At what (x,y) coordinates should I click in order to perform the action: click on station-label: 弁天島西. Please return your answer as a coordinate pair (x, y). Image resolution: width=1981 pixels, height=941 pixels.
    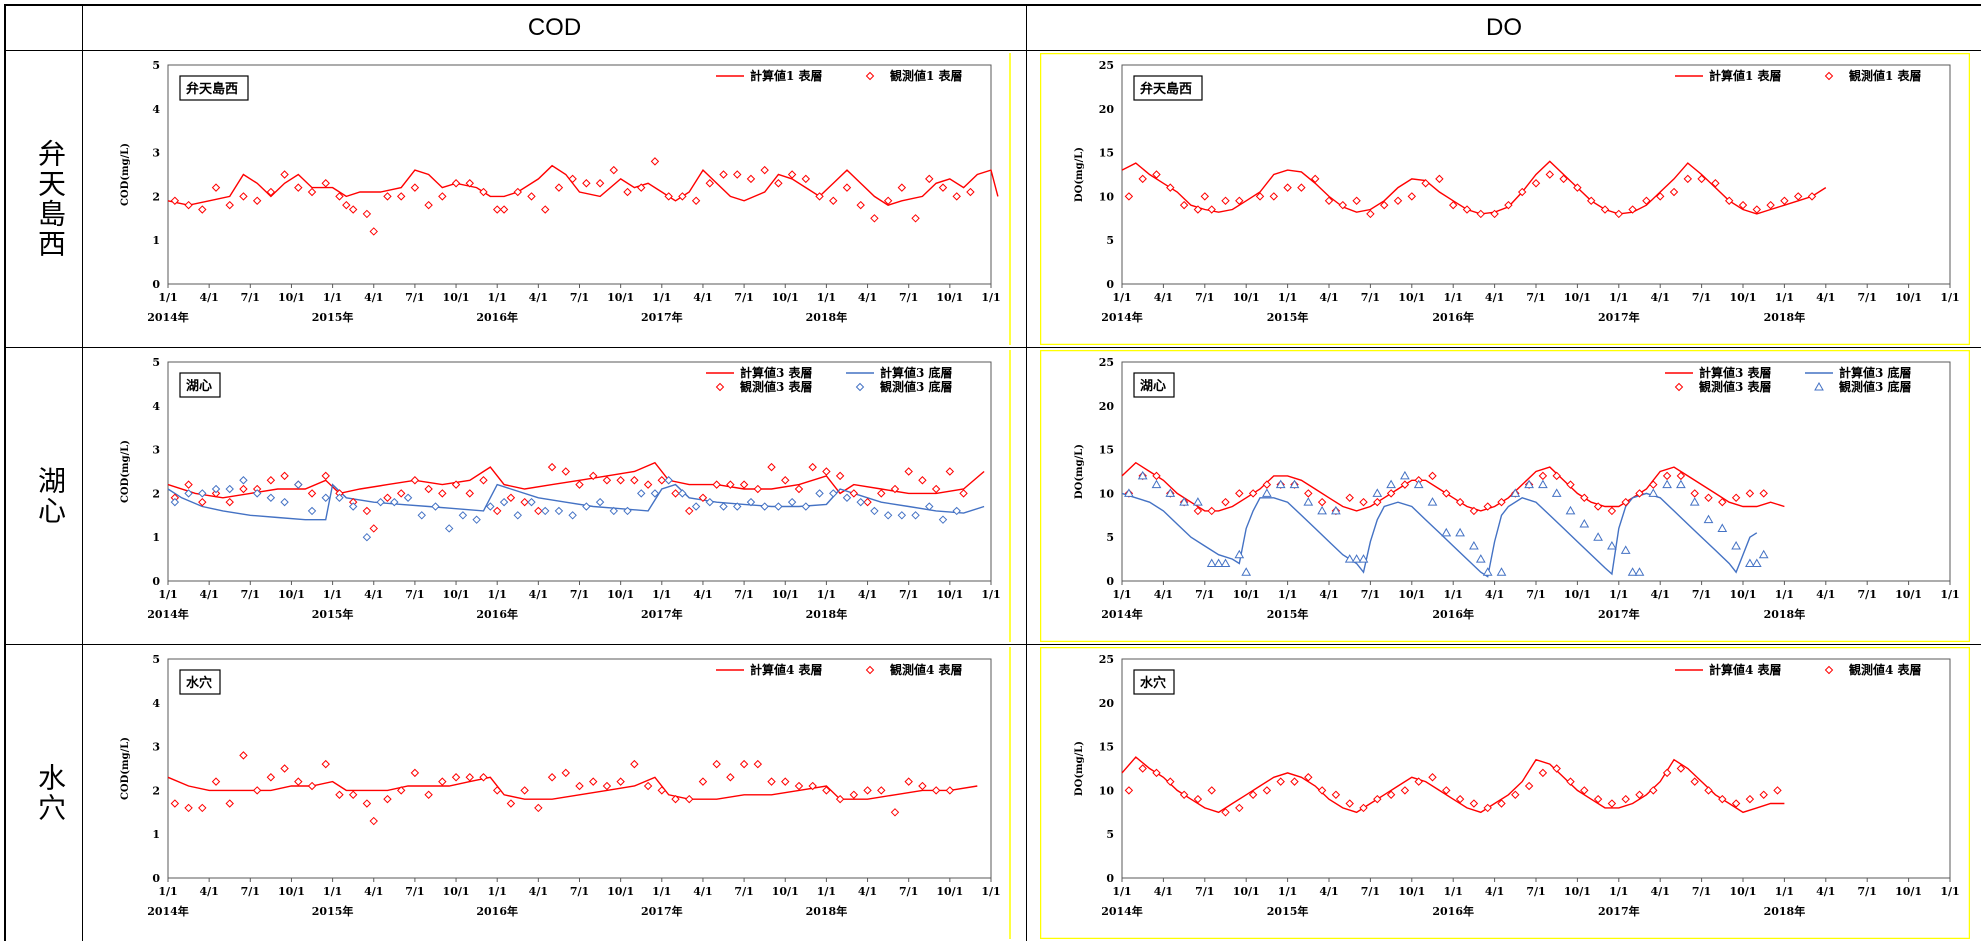
    Looking at the image, I should click on (1166, 89).